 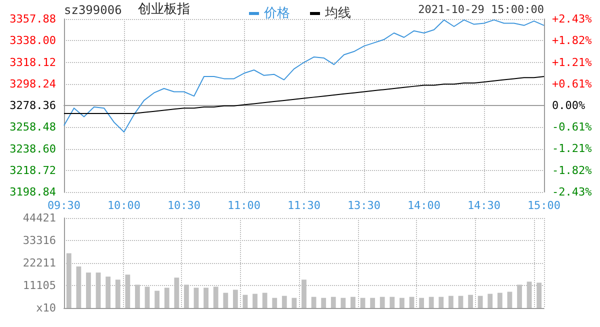 I want to click on x-tick-label: 15:00, so click(x=544, y=205).